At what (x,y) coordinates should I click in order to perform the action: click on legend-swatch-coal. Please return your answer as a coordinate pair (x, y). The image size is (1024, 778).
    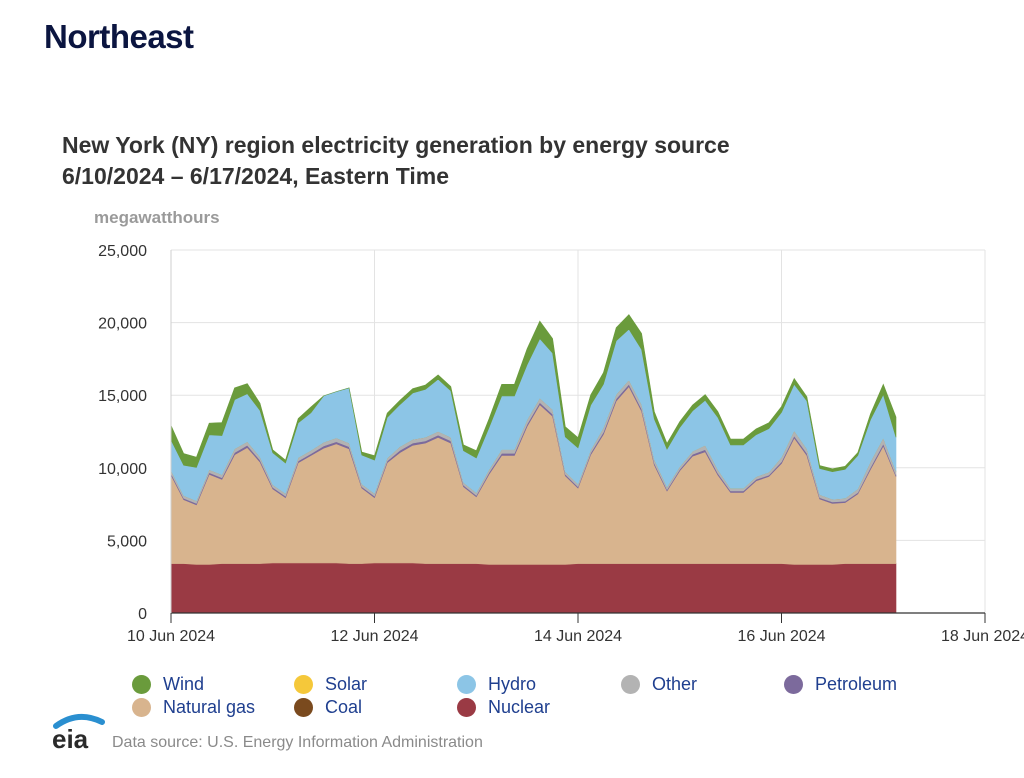
    Looking at the image, I should click on (303, 707).